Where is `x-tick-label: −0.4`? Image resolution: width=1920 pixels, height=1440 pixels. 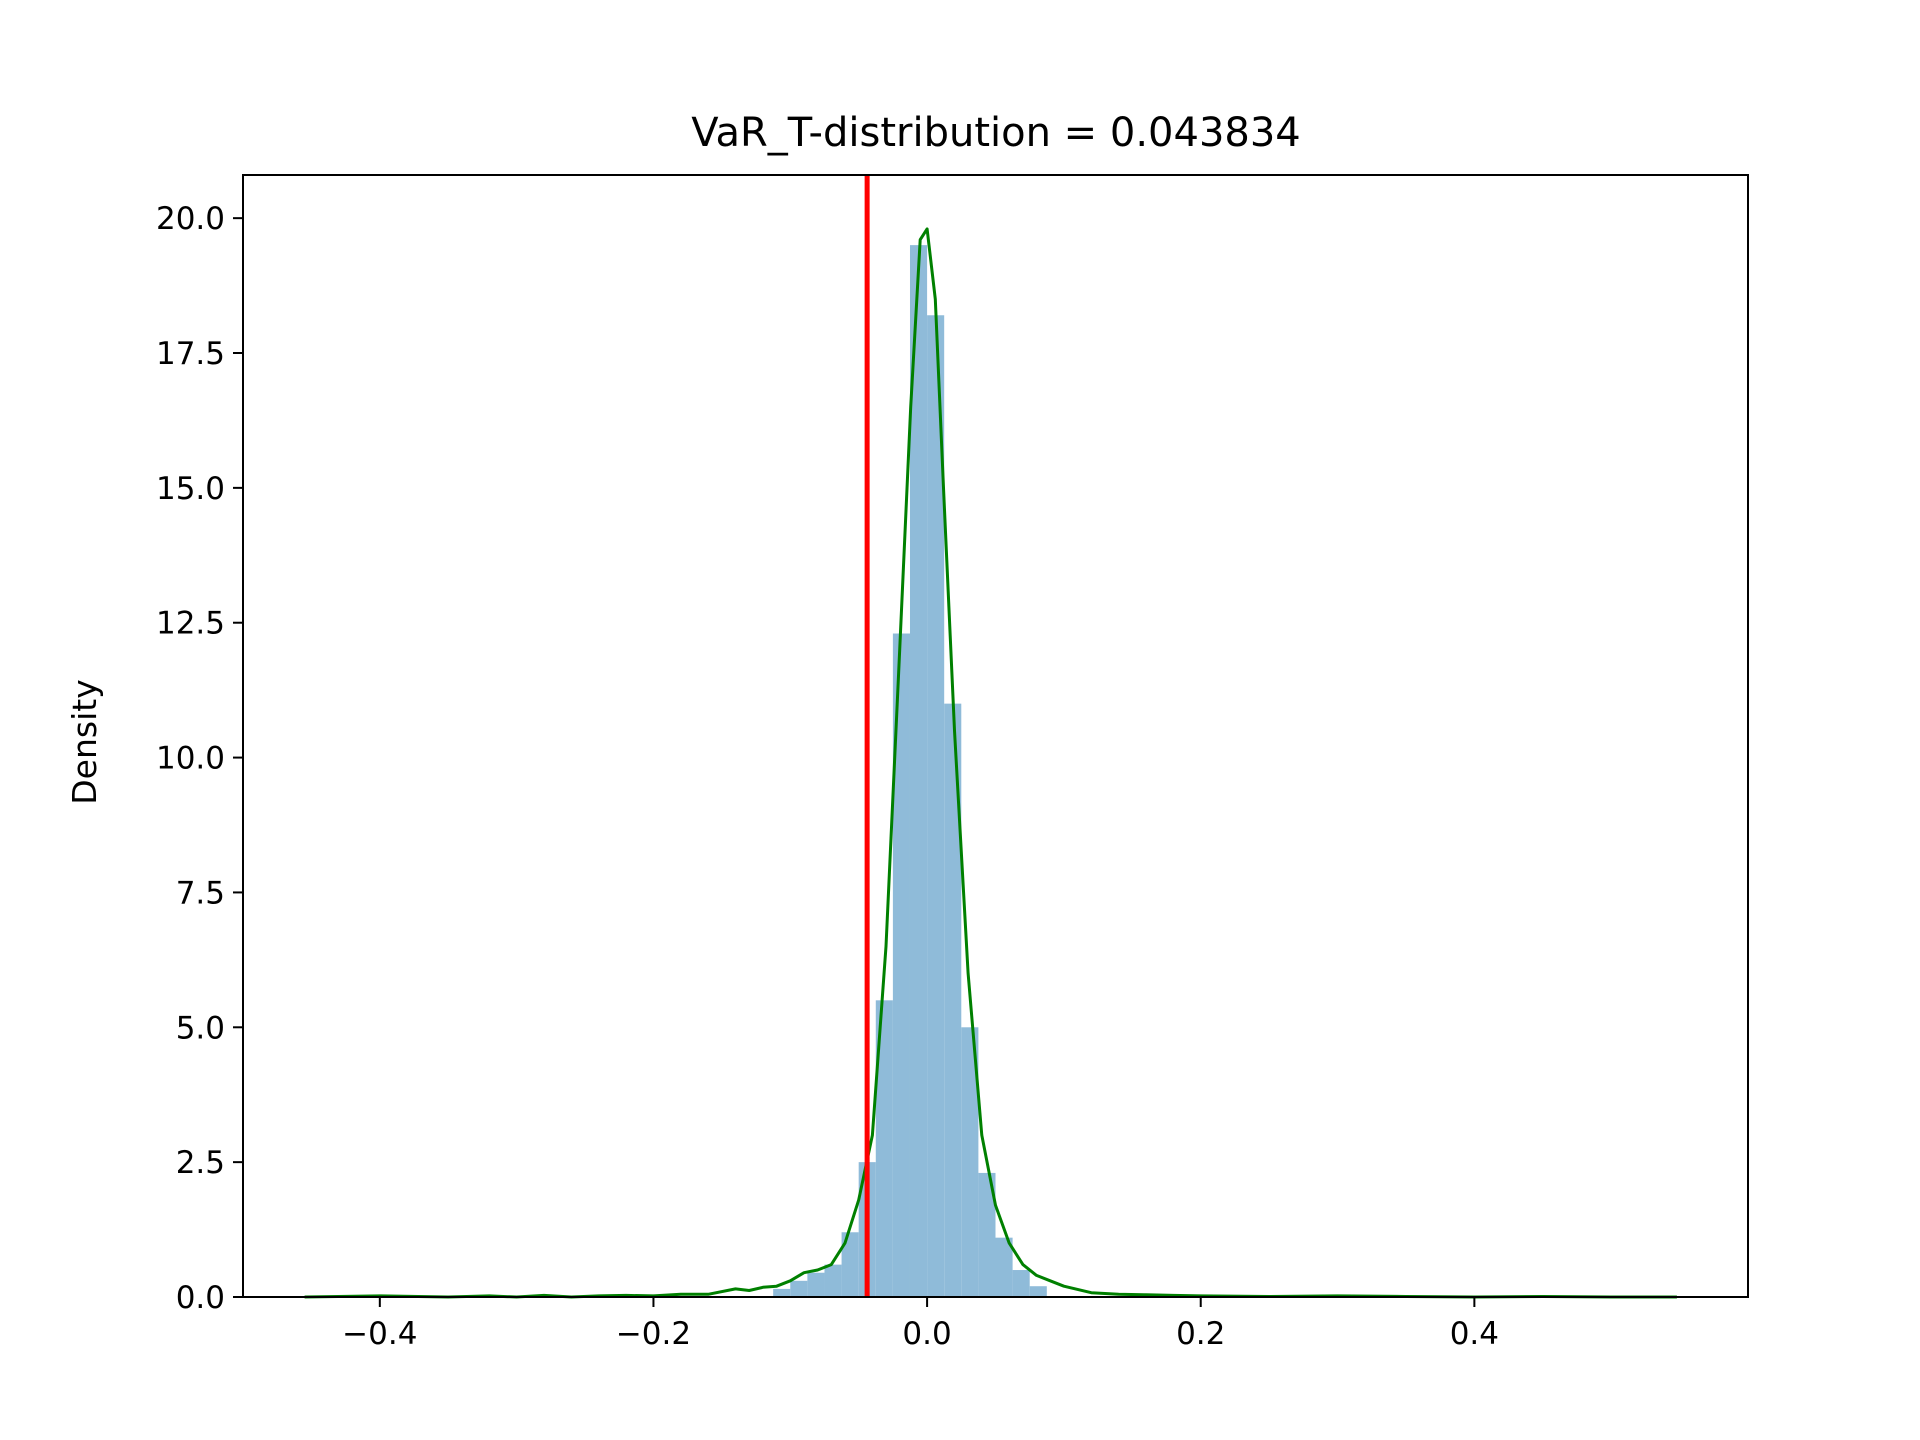
x-tick-label: −0.4 is located at coordinates (379, 1334).